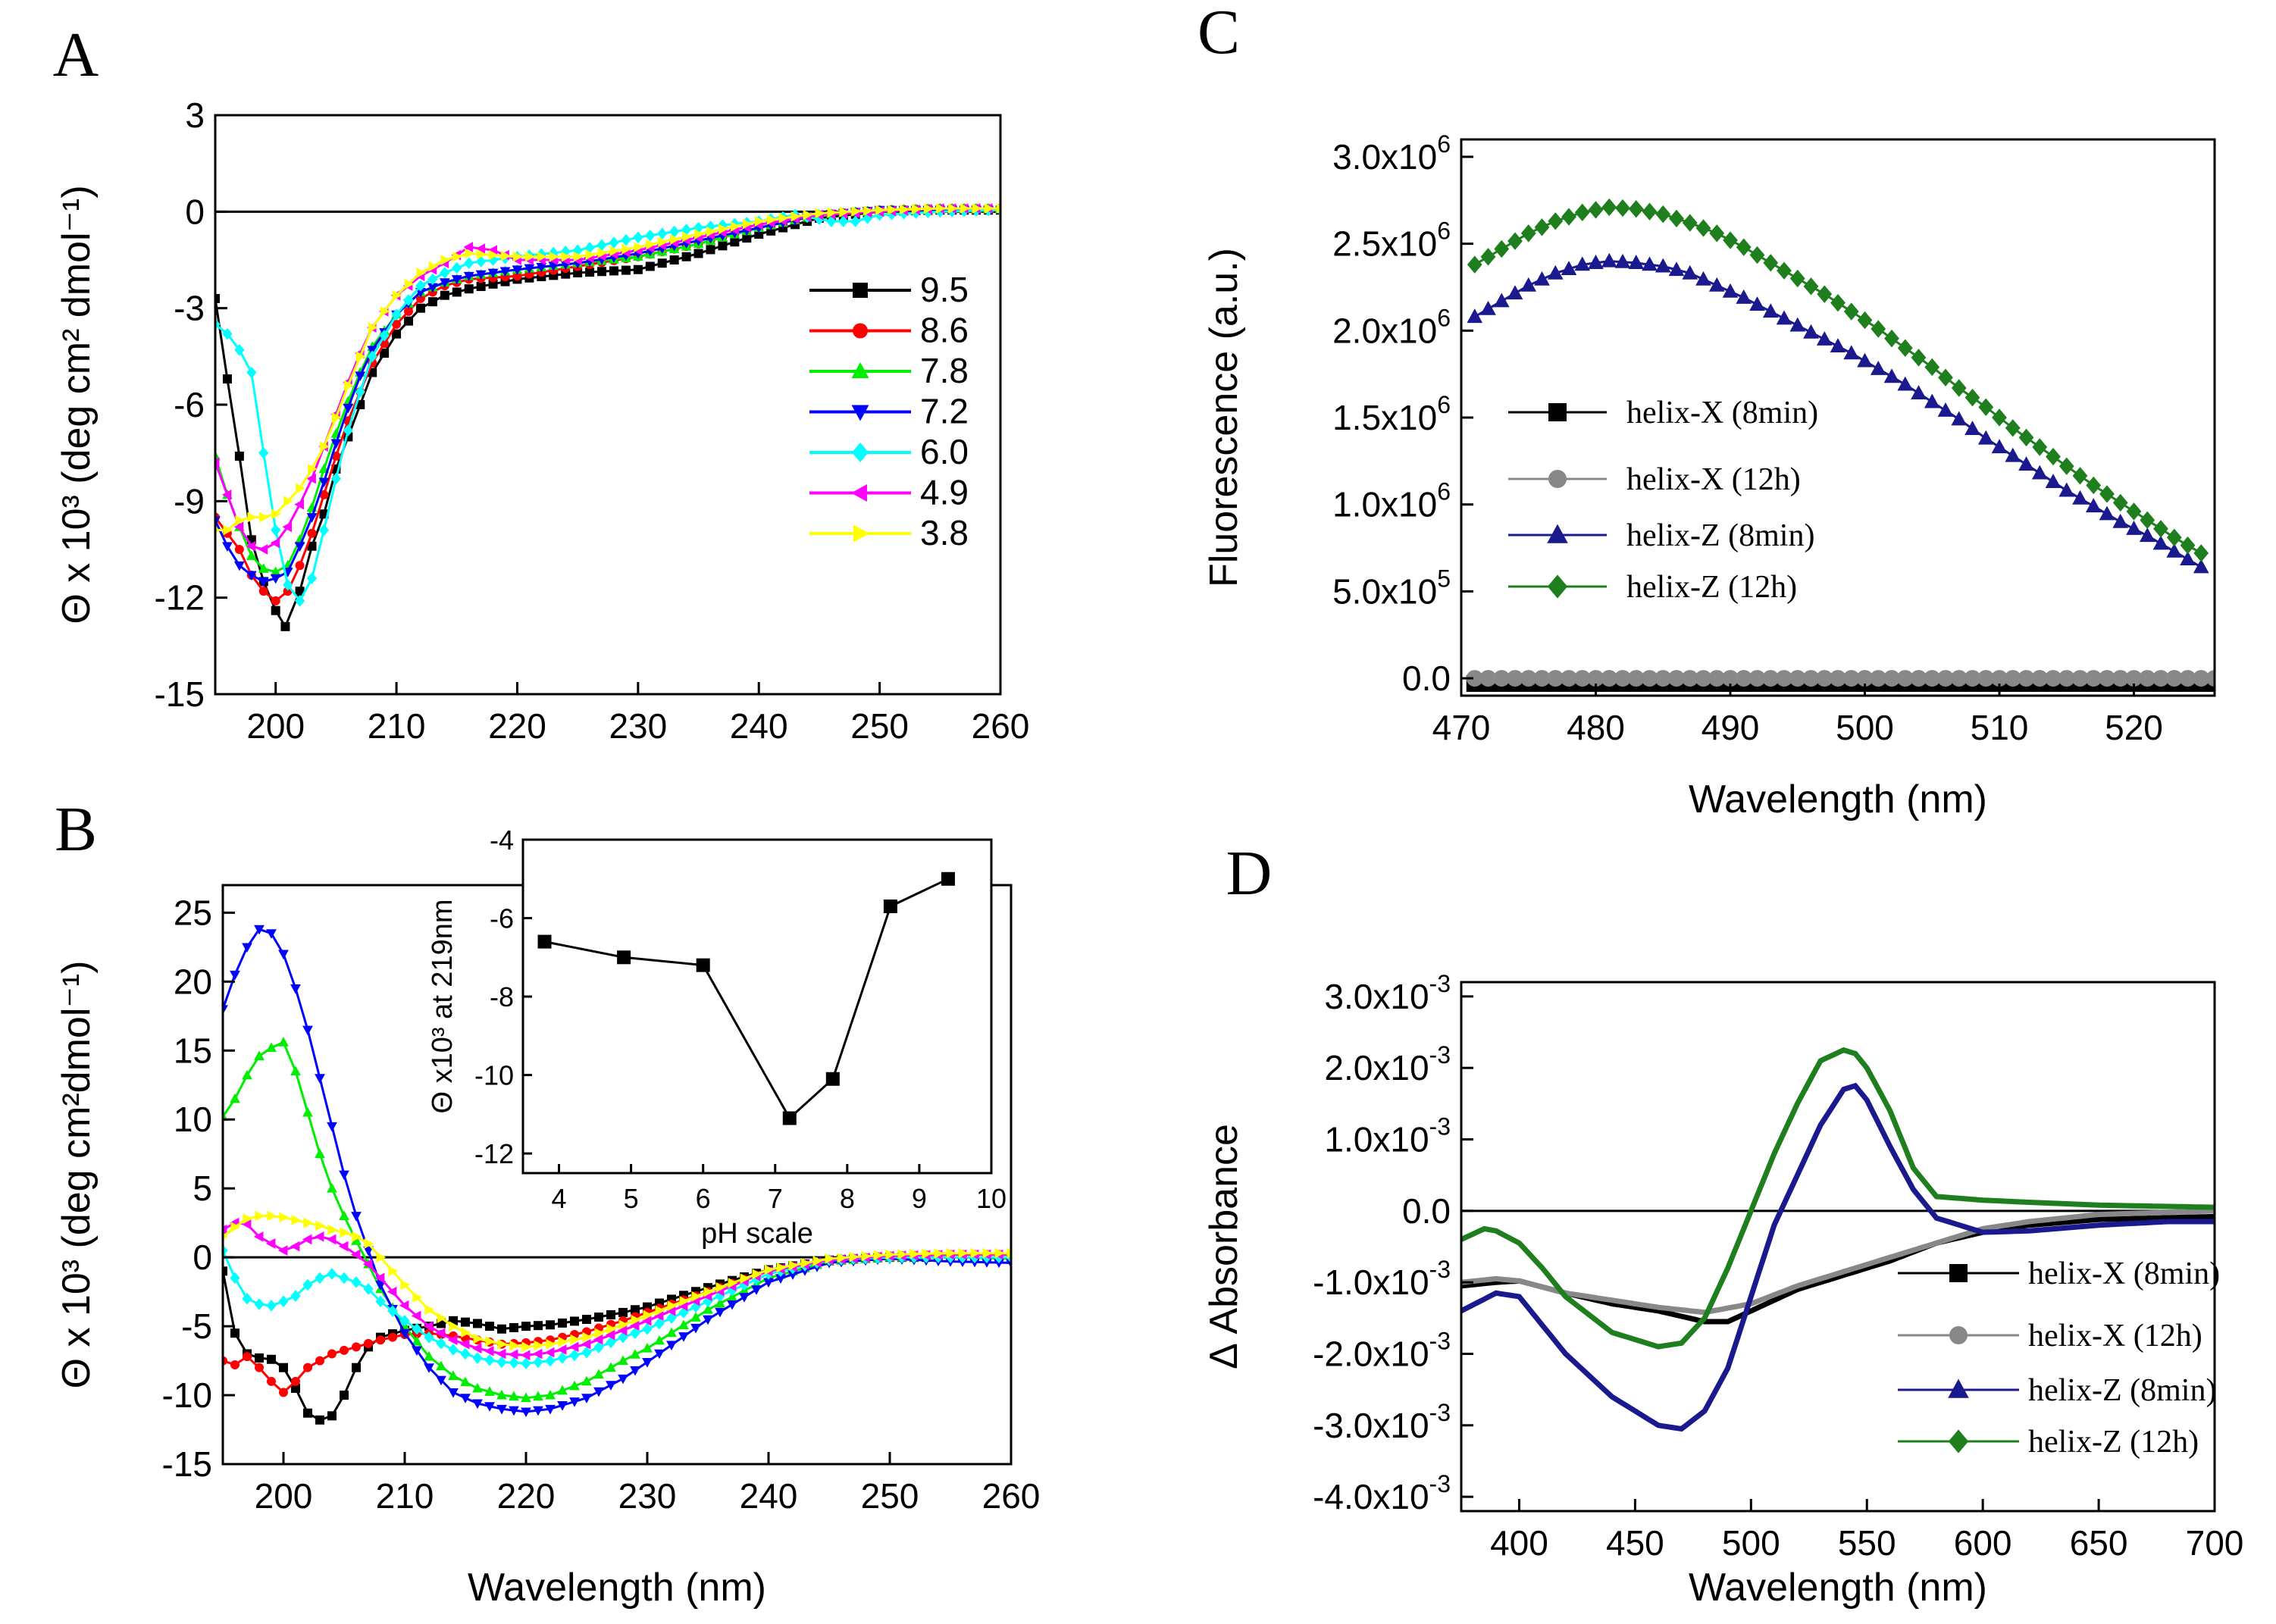  I want to click on y-tick-label: 2.0x10⁻³, so click(1387, 1064).